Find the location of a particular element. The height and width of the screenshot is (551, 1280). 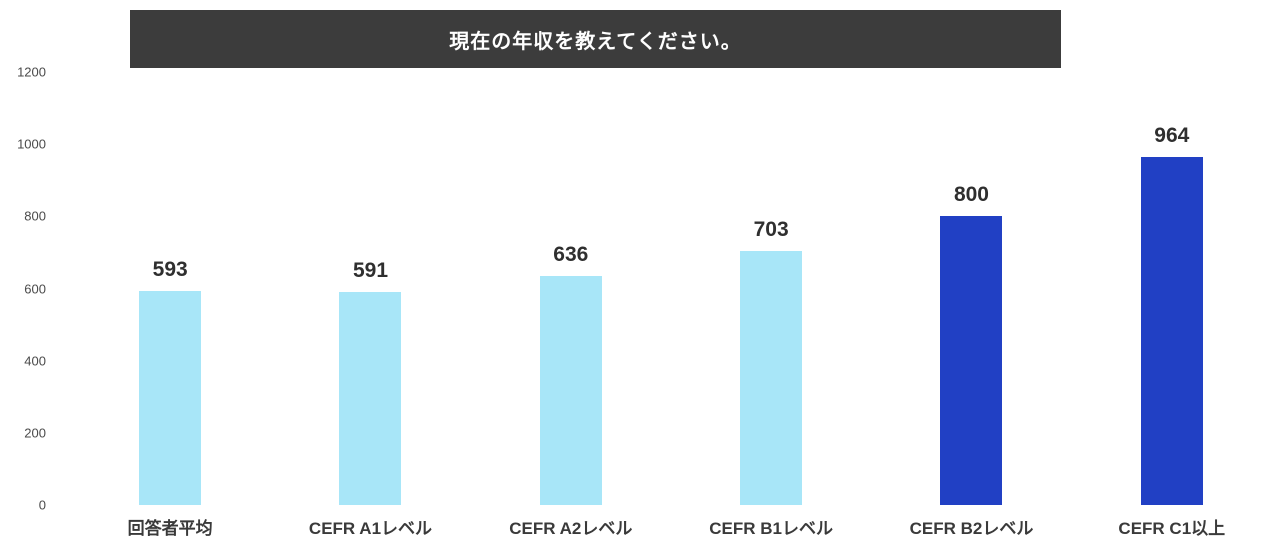

bar-value-label: 636 is located at coordinates (571, 254).